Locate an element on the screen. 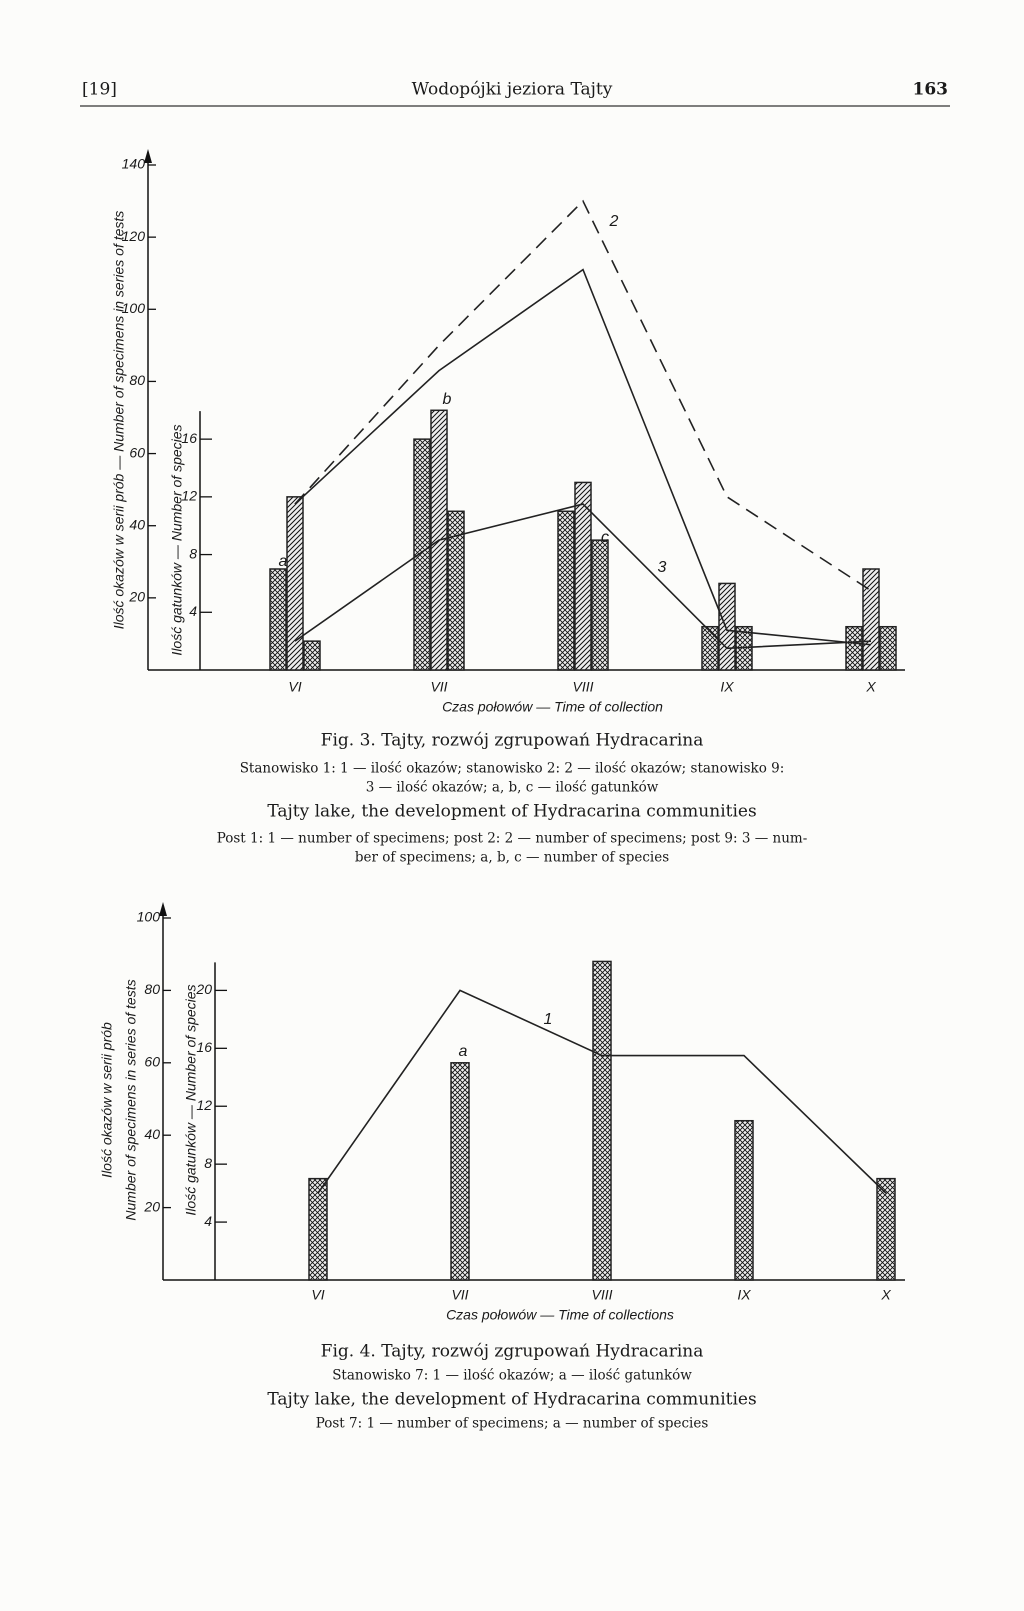  x-axis-title: Czas połowów — Time of collection is located at coordinates (552, 707).